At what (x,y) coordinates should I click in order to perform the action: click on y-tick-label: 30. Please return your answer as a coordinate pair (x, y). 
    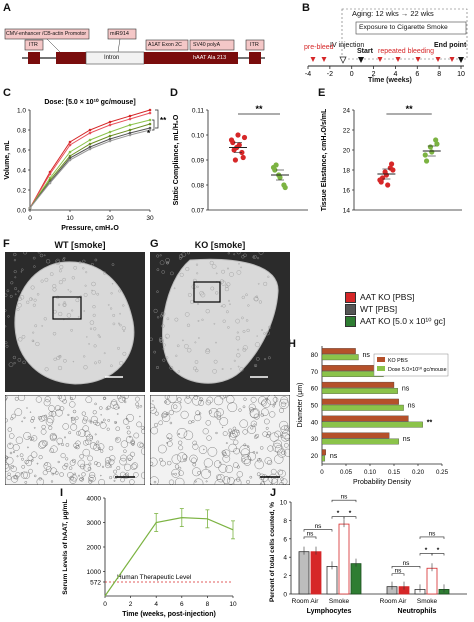
    Looking at the image, I should click on (315, 439).